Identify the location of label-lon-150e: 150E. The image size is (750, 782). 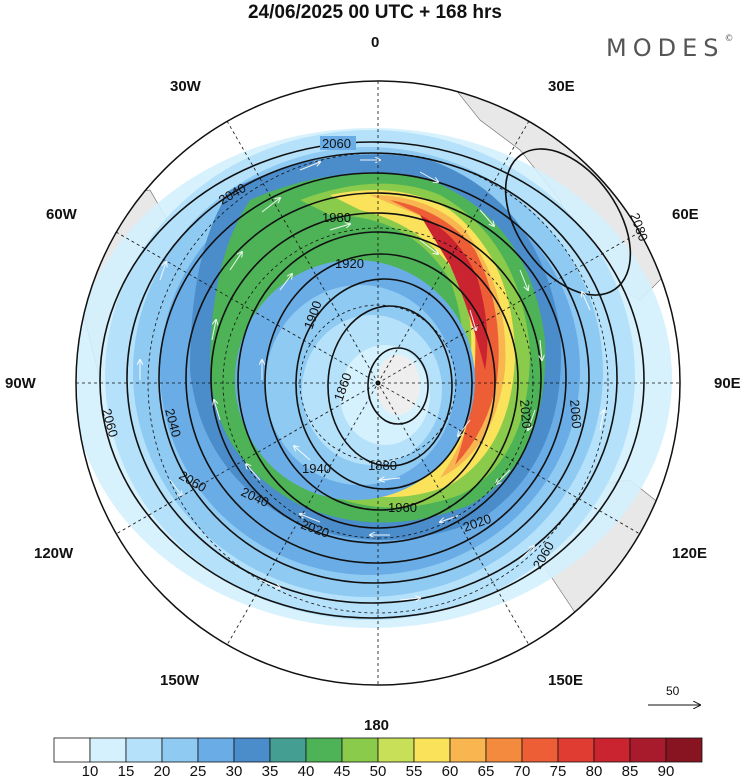
(566, 680).